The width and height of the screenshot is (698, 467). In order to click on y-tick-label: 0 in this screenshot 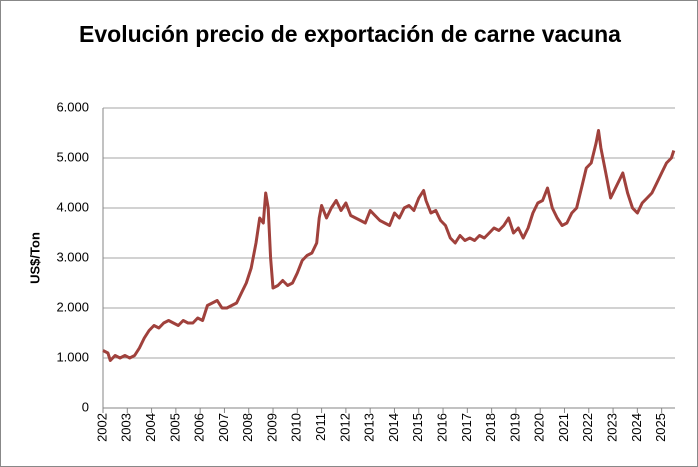, I will do `click(85, 406)`.